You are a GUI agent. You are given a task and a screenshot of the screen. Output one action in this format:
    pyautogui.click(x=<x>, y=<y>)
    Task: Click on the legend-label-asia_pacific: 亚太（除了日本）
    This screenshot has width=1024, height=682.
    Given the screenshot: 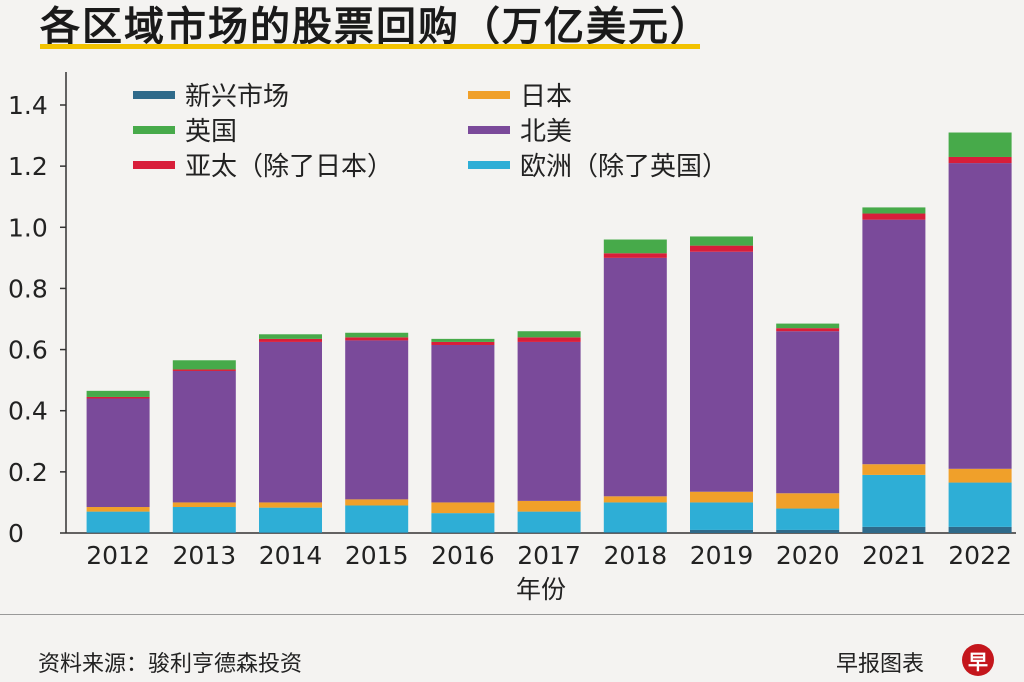 What is the action you would take?
    pyautogui.click(x=289, y=167)
    